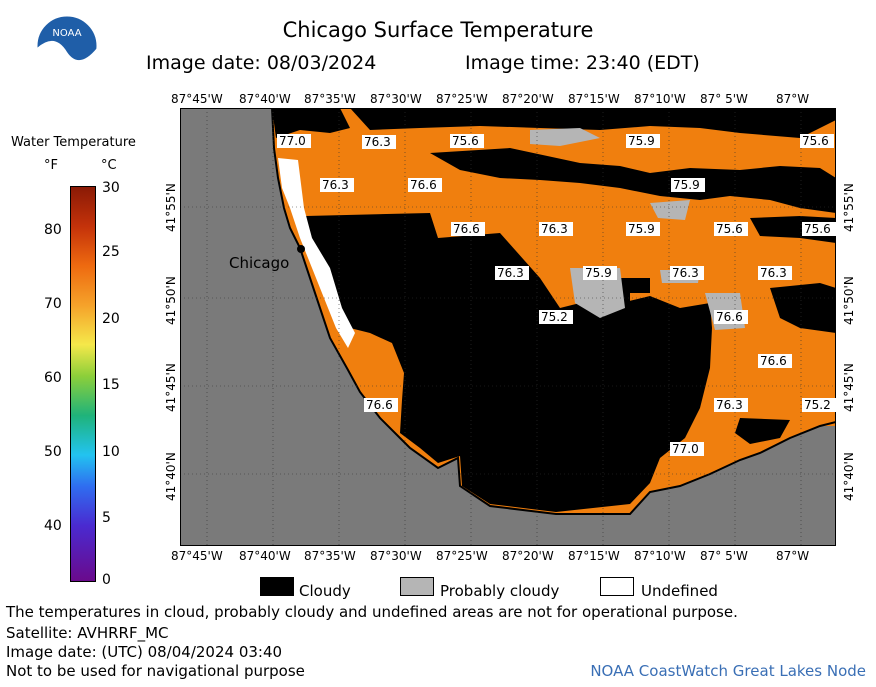 This screenshot has height=687, width=876. Describe the element at coordinates (500, 591) in the screenshot. I see `probably-cloudy-label: Probably cloudy` at that location.